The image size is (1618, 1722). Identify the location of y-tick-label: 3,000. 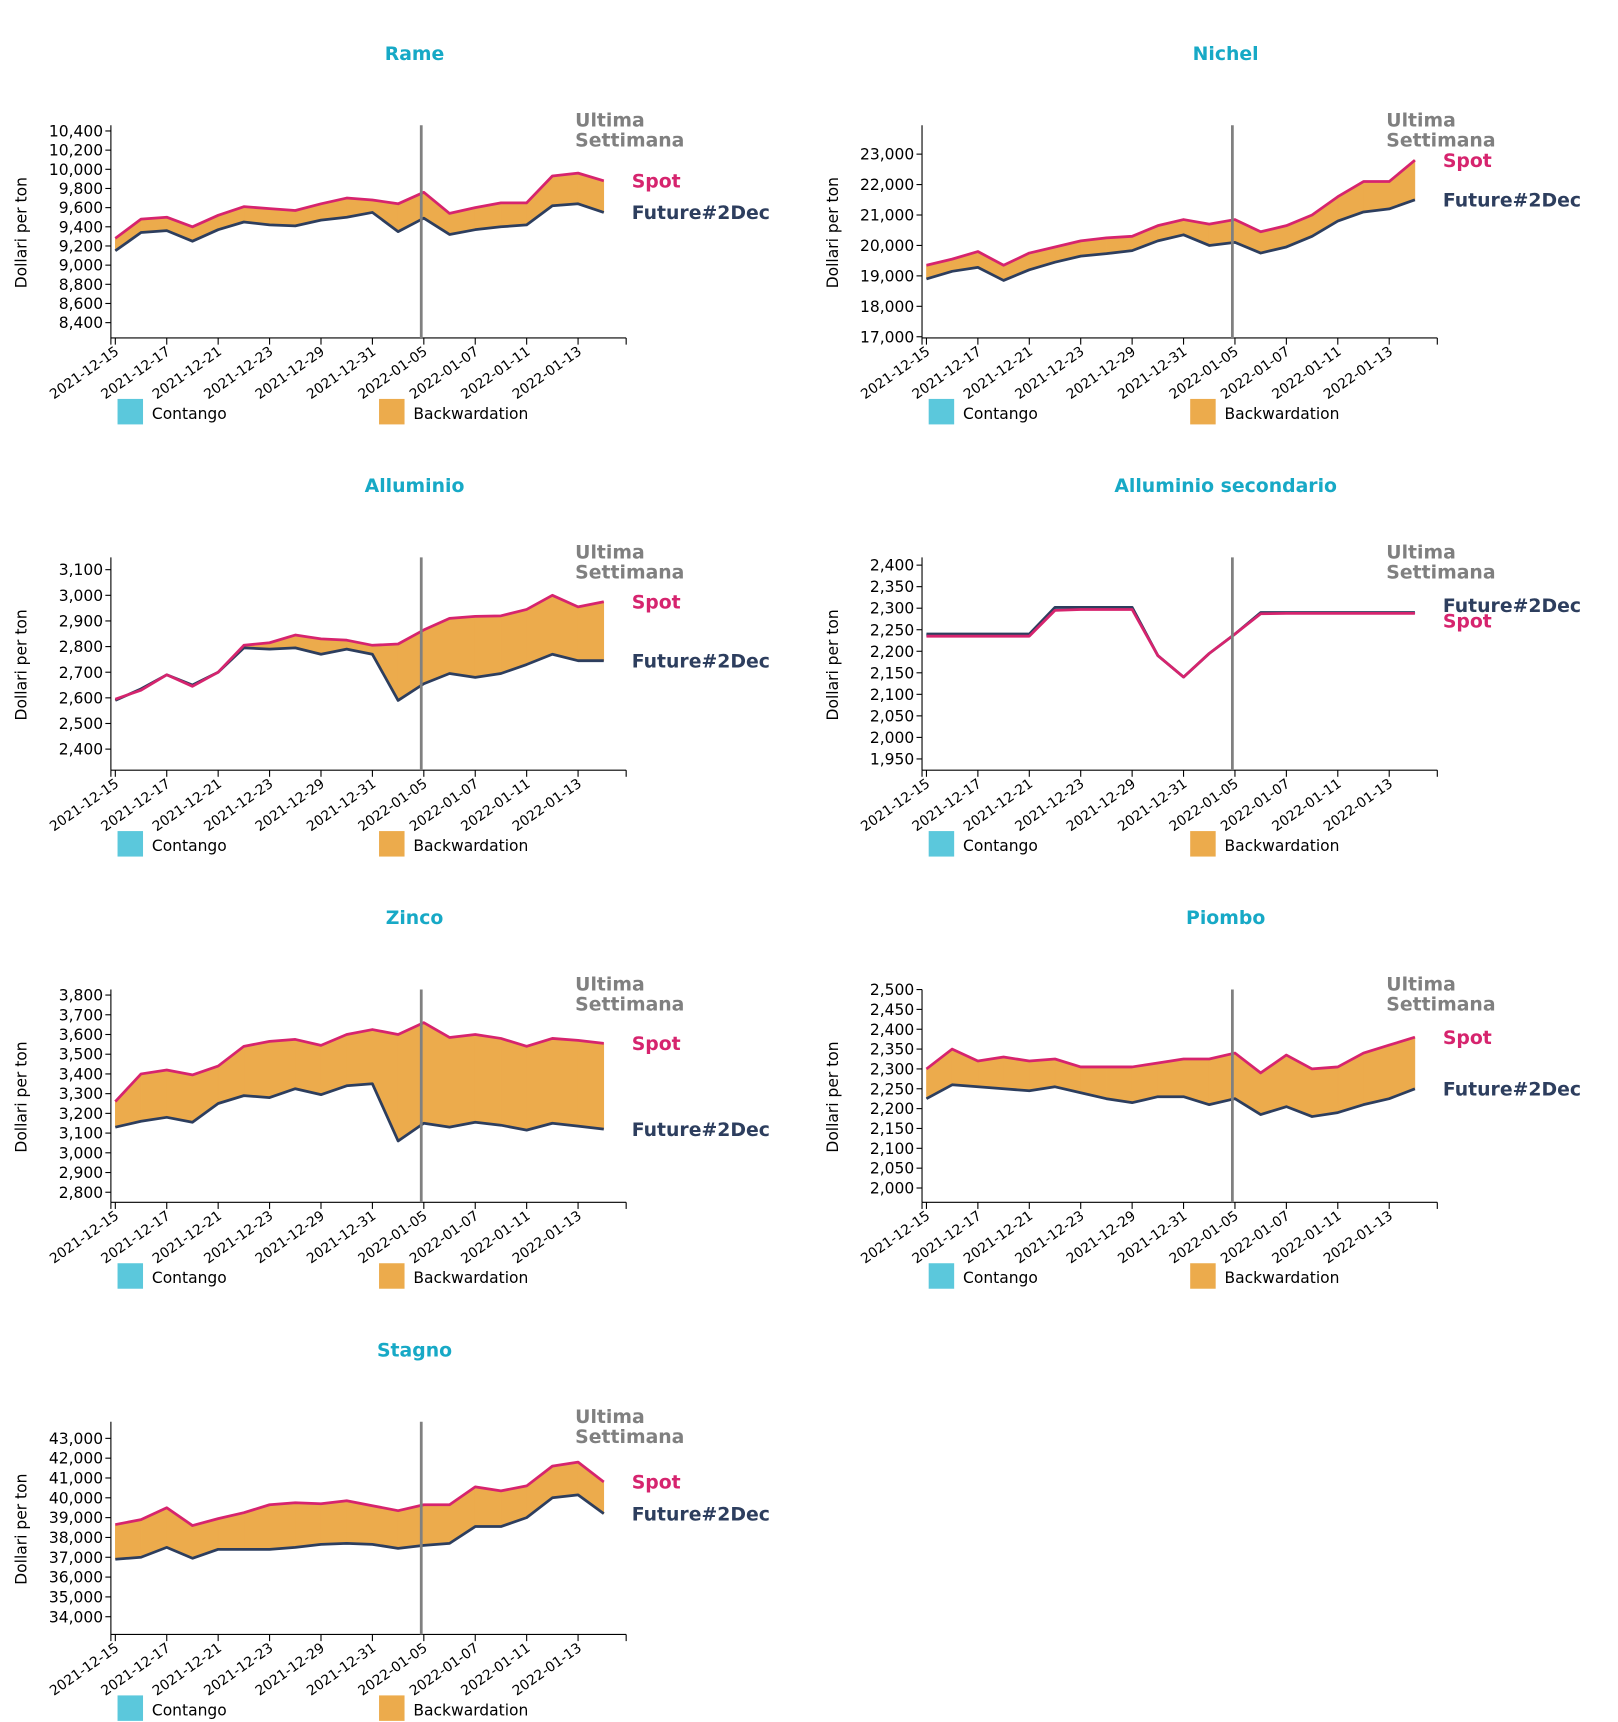
(81, 596).